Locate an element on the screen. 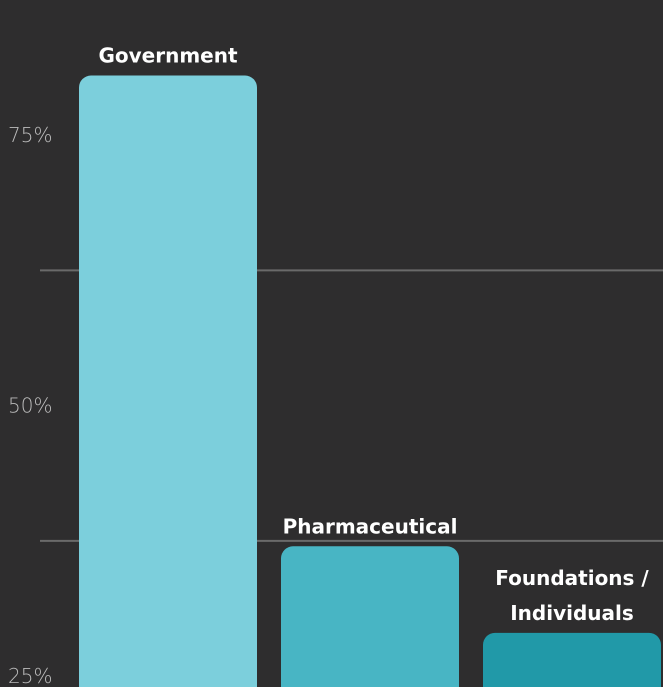 The image size is (663, 687). y-axis-ticks: 25% 50% 75% is located at coordinates (30, 405).